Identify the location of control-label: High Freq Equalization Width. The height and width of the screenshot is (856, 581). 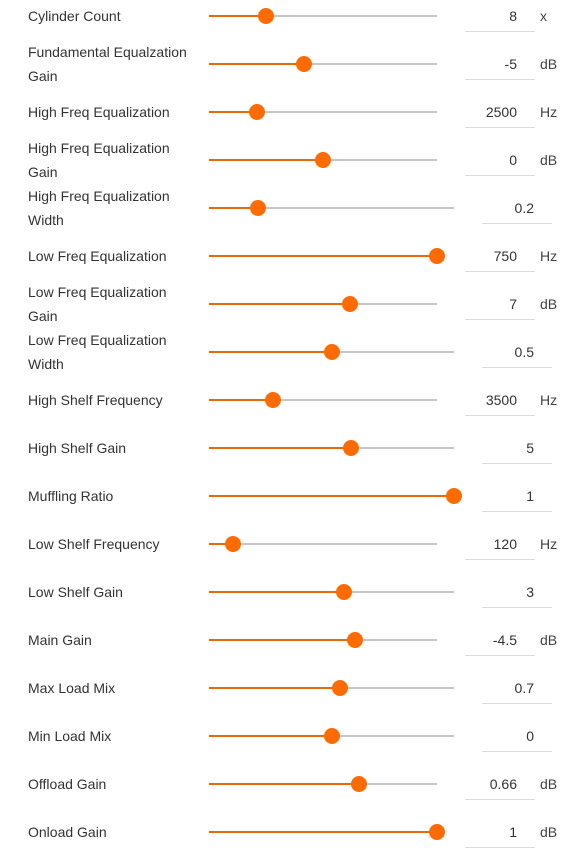
(99, 208).